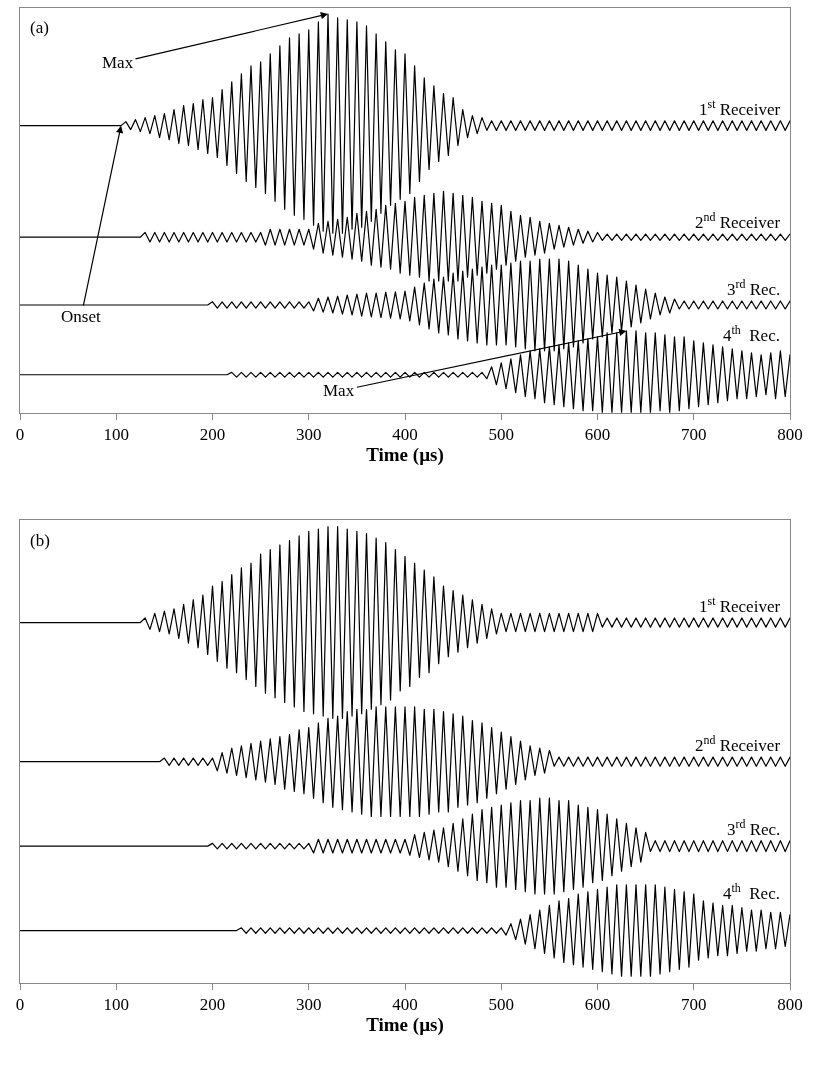  I want to click on annotation: Onset, so click(81, 316).